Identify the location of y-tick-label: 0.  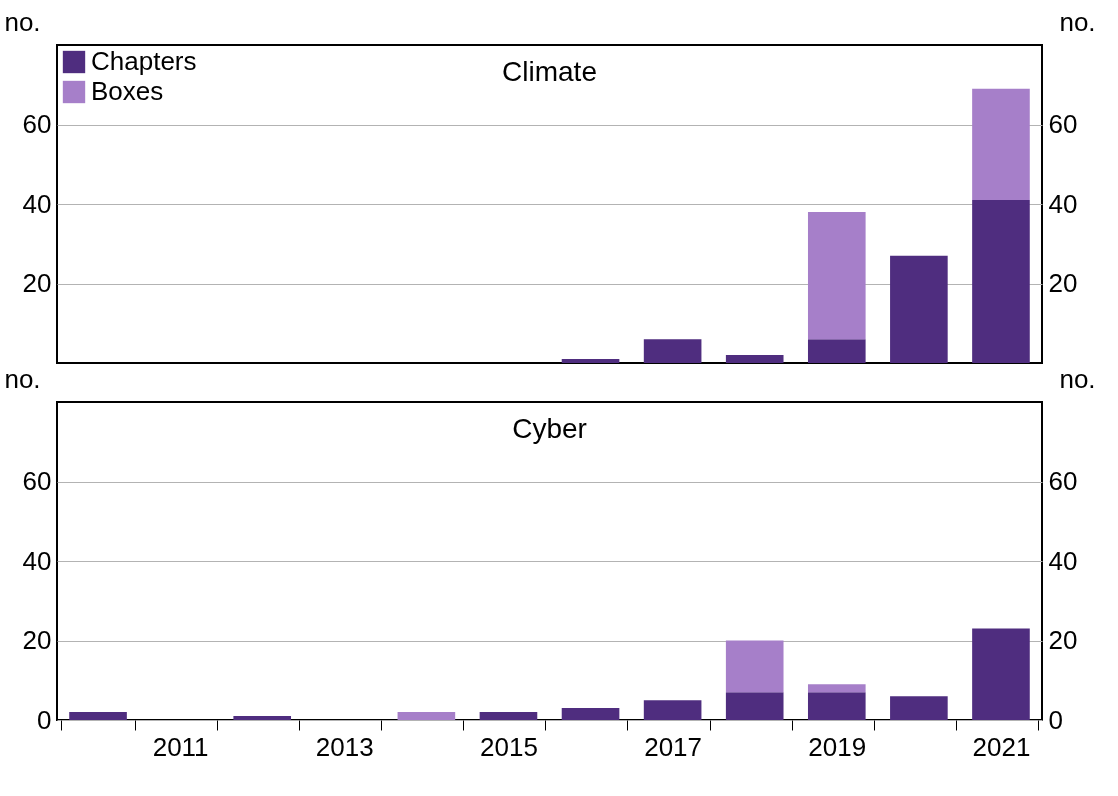
(44, 719).